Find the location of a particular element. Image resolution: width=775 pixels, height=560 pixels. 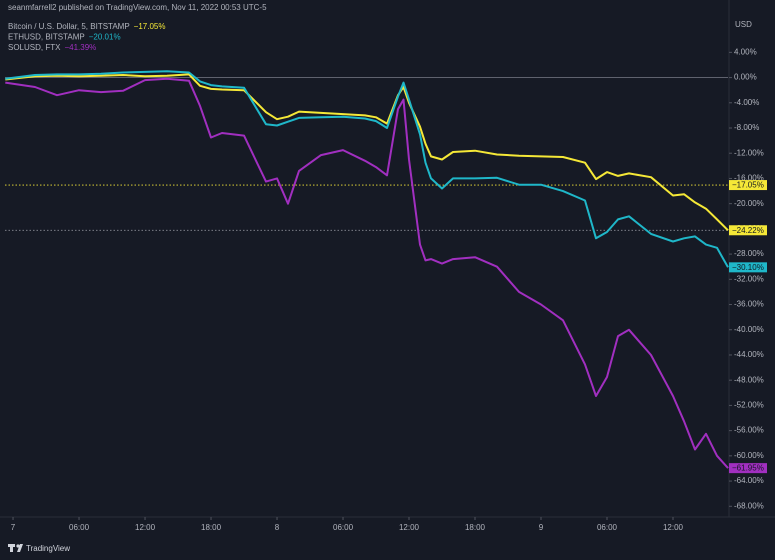

legend-value: −17.05% is located at coordinates (150, 26).